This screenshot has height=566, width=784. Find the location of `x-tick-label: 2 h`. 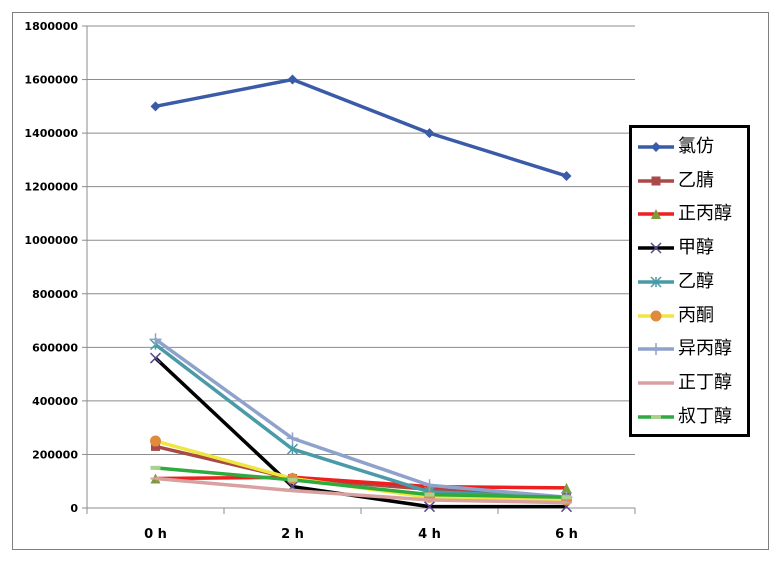

x-tick-label: 2 h is located at coordinates (292, 534).